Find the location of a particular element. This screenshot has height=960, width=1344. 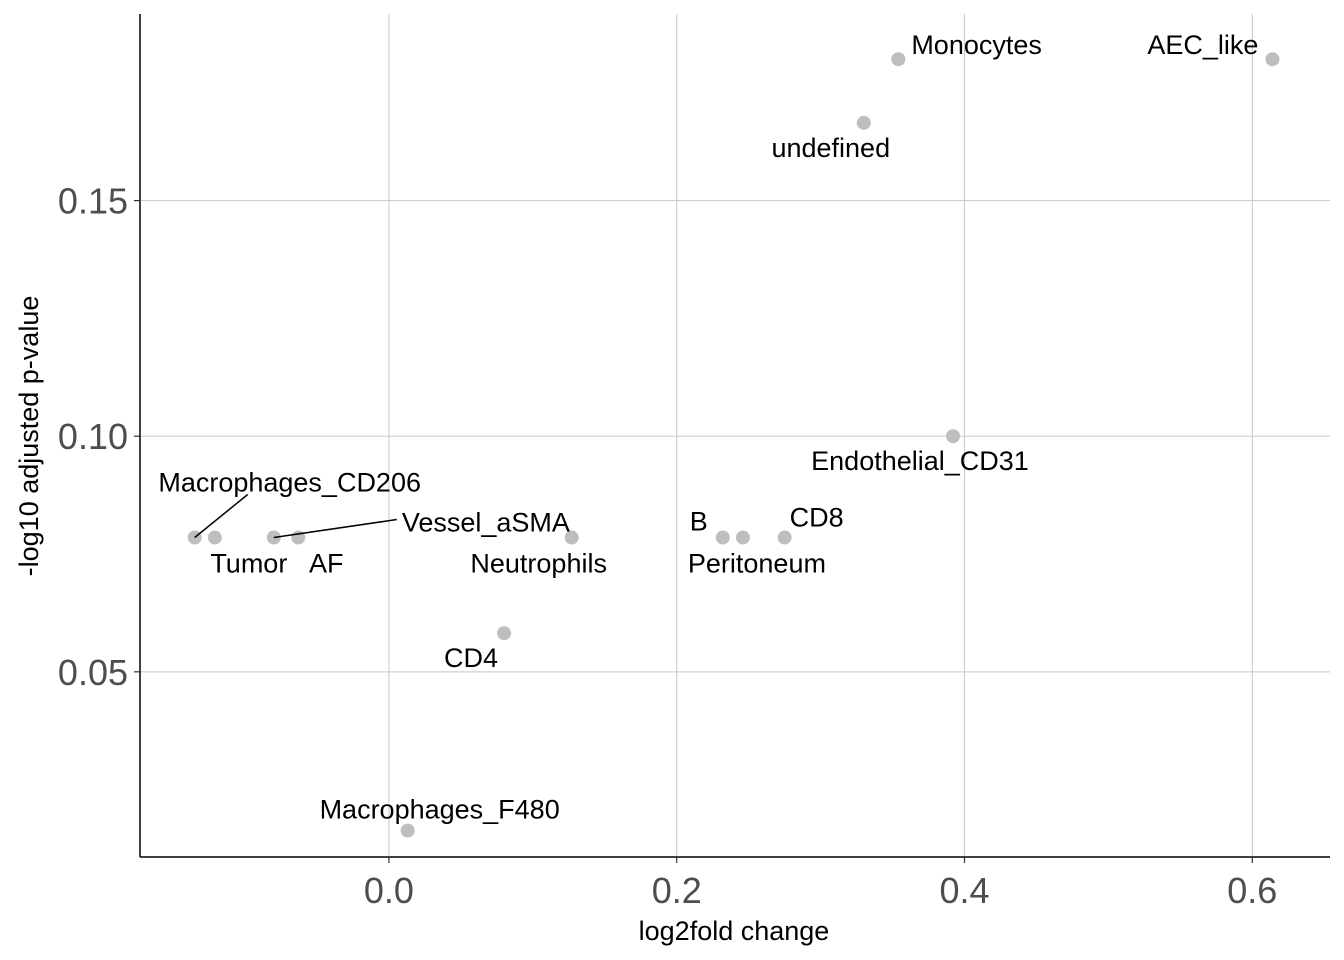

point-label: undefined is located at coordinates (830, 148).